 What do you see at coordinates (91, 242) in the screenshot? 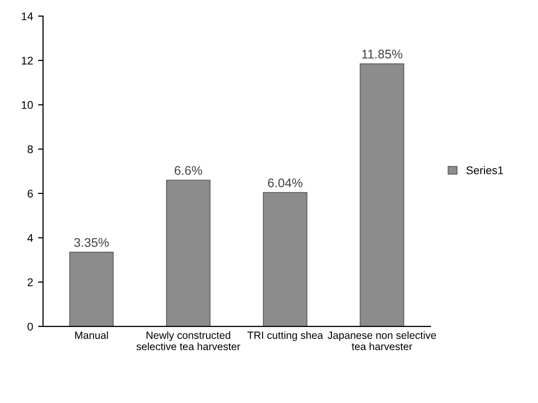
I see `data-label: 3.35%` at bounding box center [91, 242].